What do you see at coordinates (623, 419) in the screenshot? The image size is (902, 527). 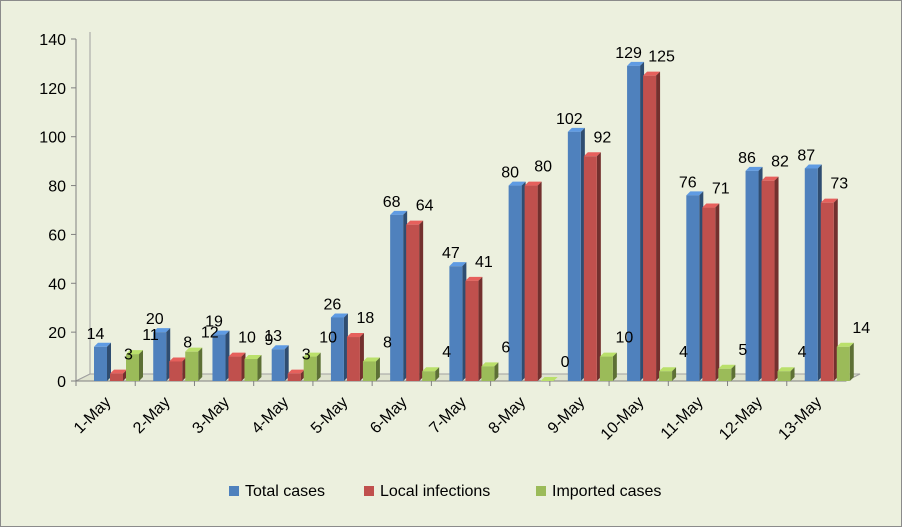 I see `x-tick-label: 10-May` at bounding box center [623, 419].